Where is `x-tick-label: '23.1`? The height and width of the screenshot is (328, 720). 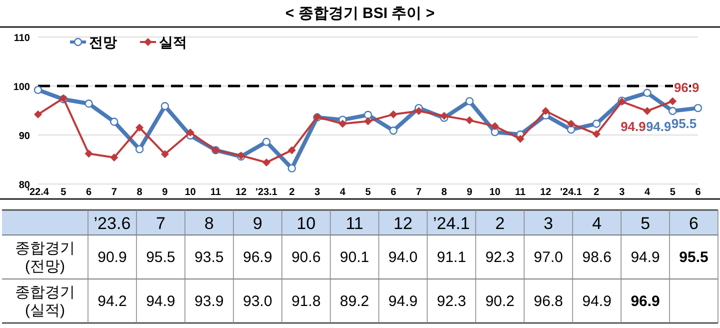
x-tick-label: '23.1 is located at coordinates (267, 192).